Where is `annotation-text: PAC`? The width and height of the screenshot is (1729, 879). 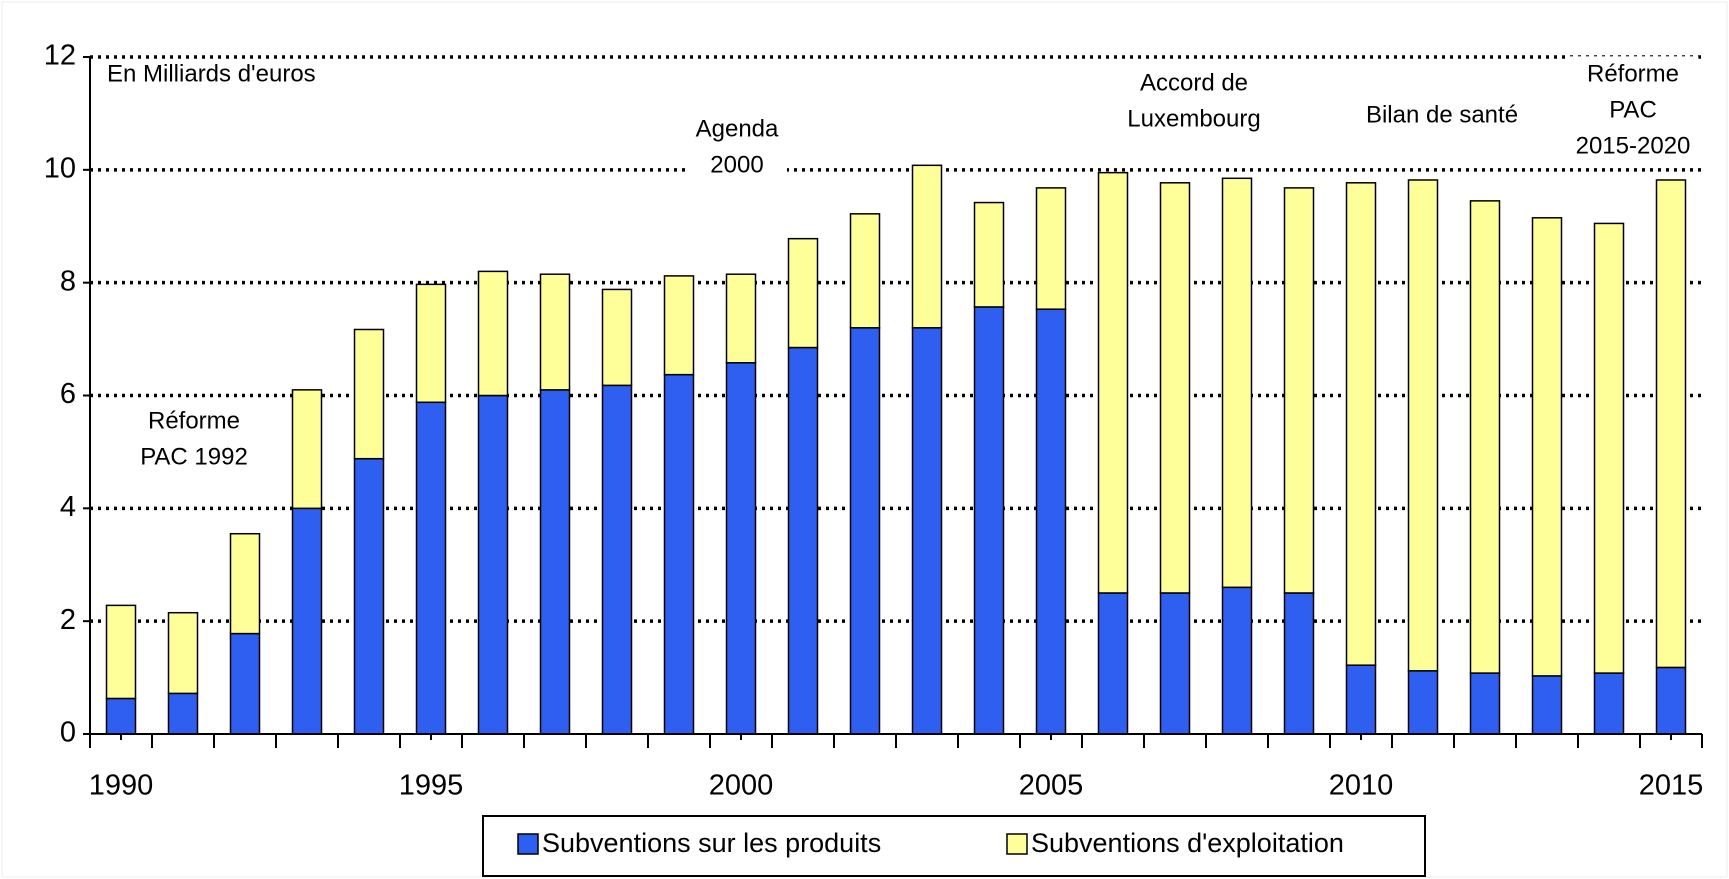
annotation-text: PAC is located at coordinates (1633, 109).